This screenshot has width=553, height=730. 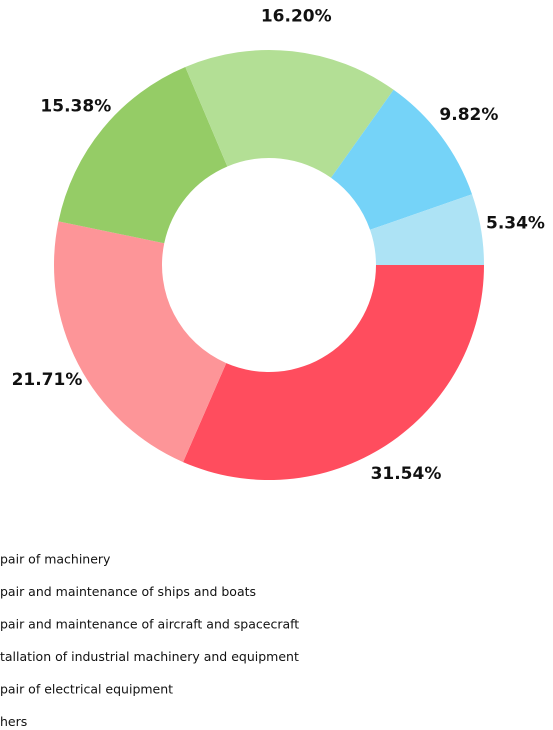 What do you see at coordinates (86, 689) in the screenshot?
I see `legend-label: pair of electrical equipment` at bounding box center [86, 689].